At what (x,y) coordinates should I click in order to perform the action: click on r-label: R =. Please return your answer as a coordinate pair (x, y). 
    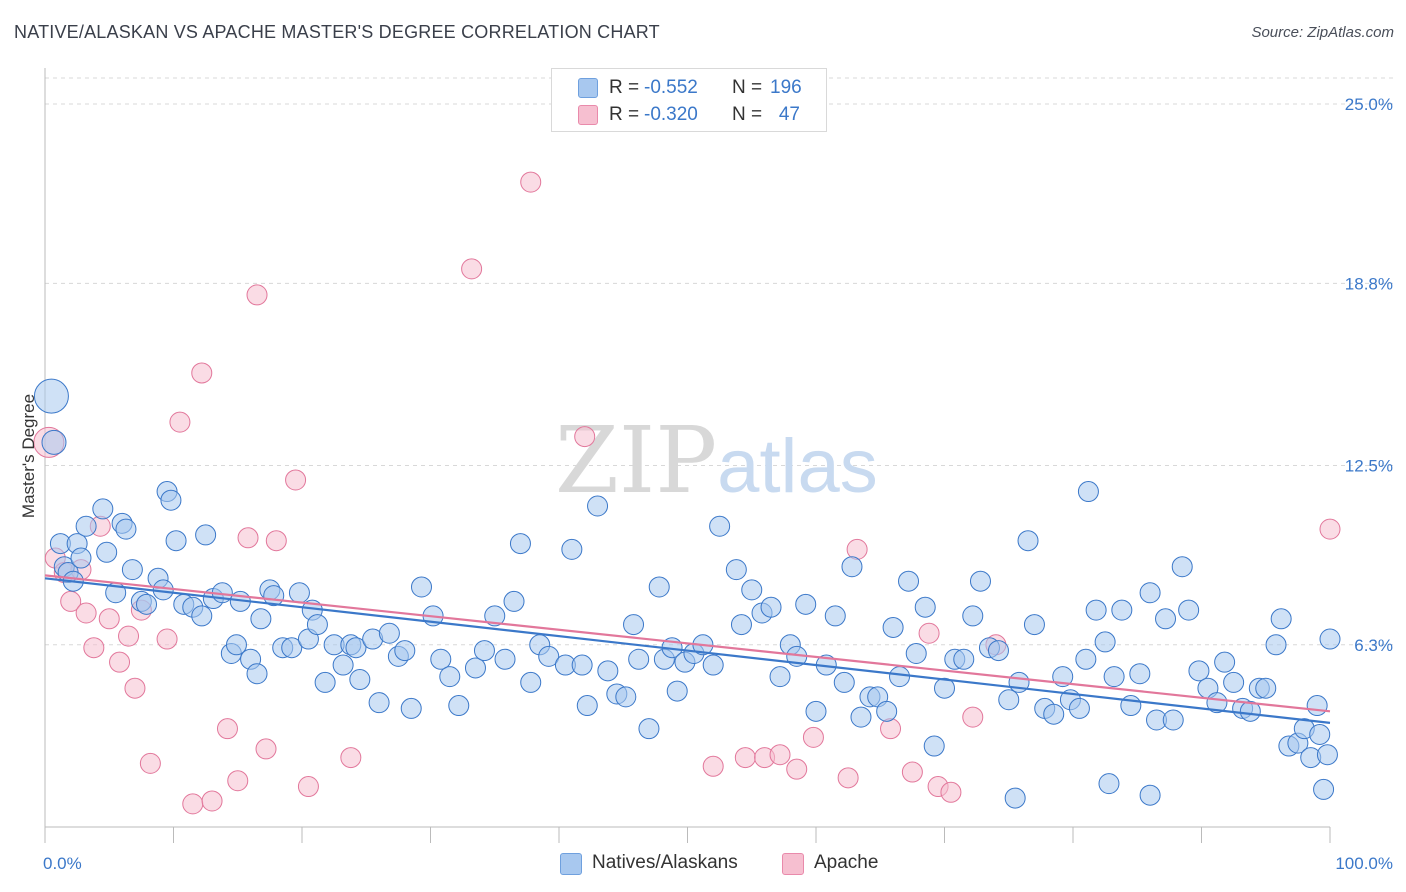
    Looking at the image, I should click on (624, 114).